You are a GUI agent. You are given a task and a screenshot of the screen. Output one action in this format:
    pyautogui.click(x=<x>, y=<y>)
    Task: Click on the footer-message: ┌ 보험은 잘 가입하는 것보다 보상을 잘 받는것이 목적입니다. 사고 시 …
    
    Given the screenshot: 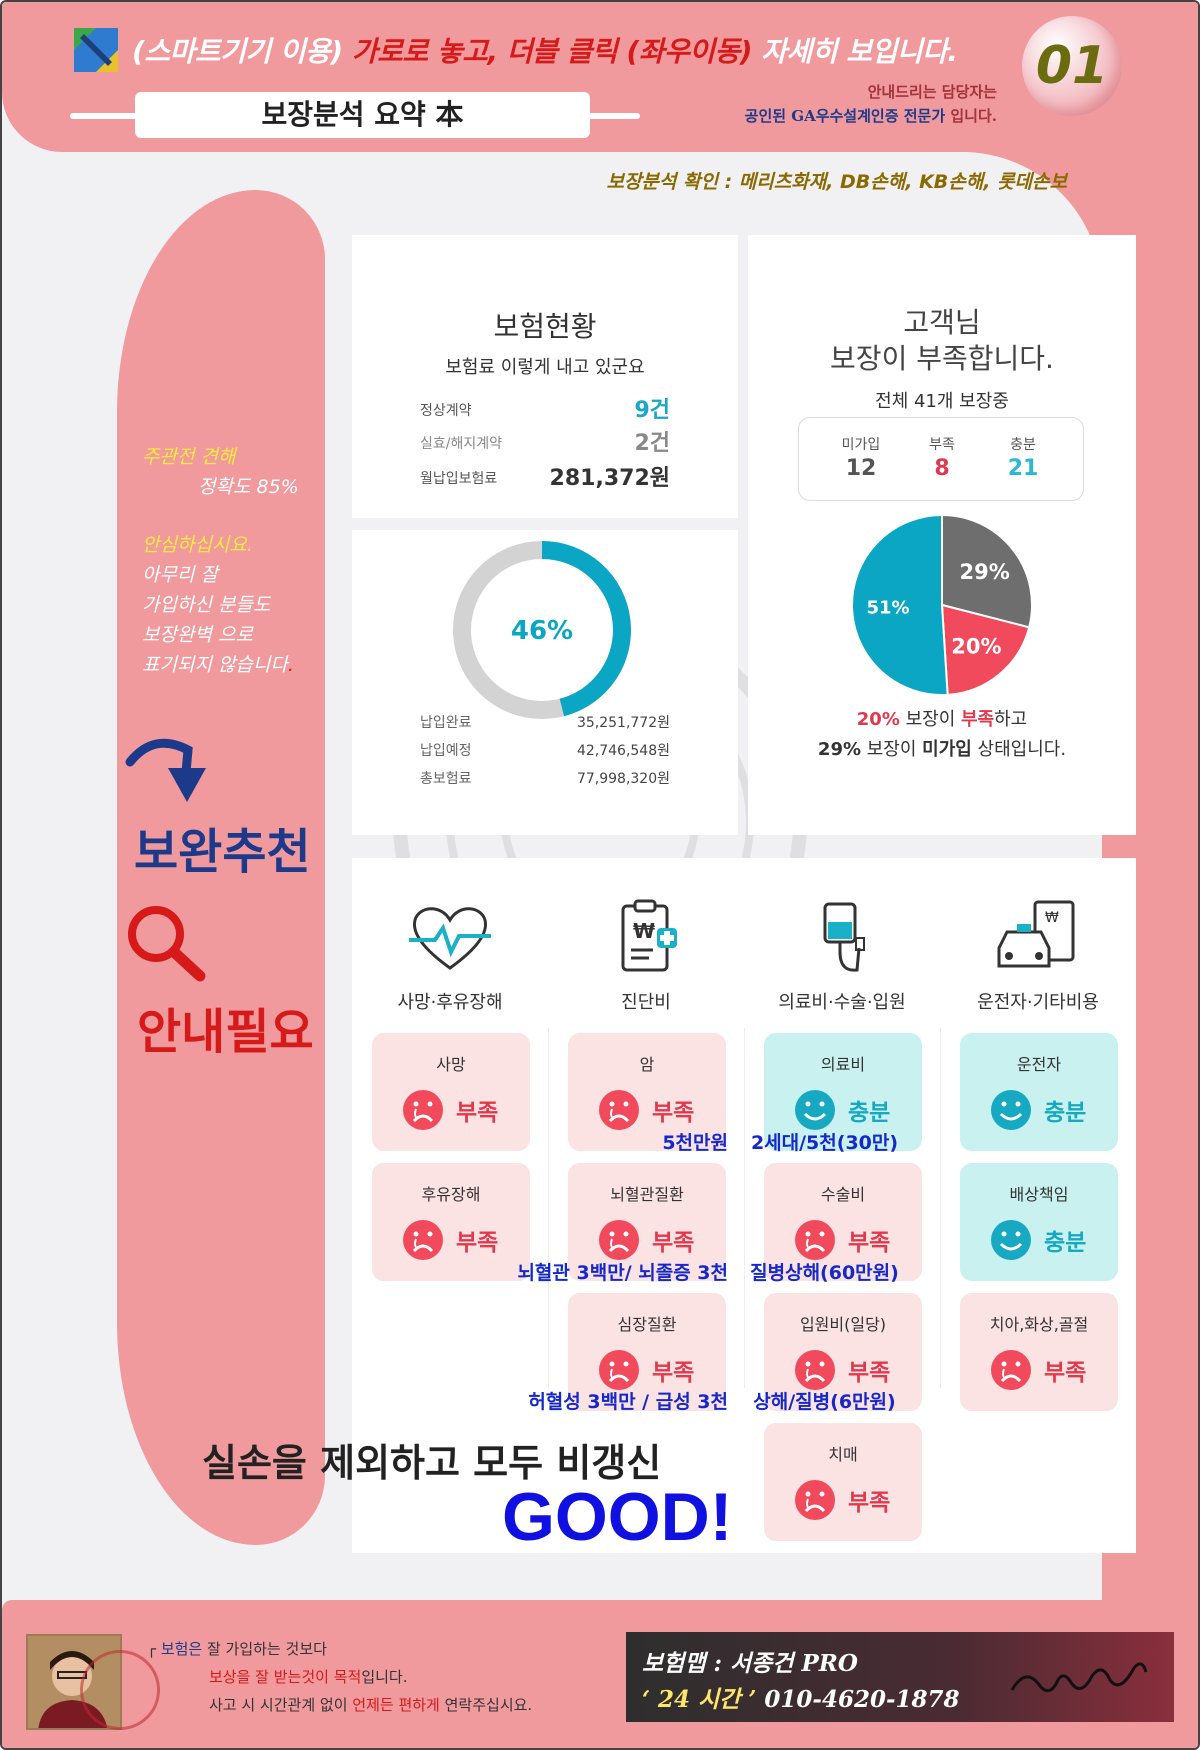 What is the action you would take?
    pyautogui.click(x=340, y=1677)
    